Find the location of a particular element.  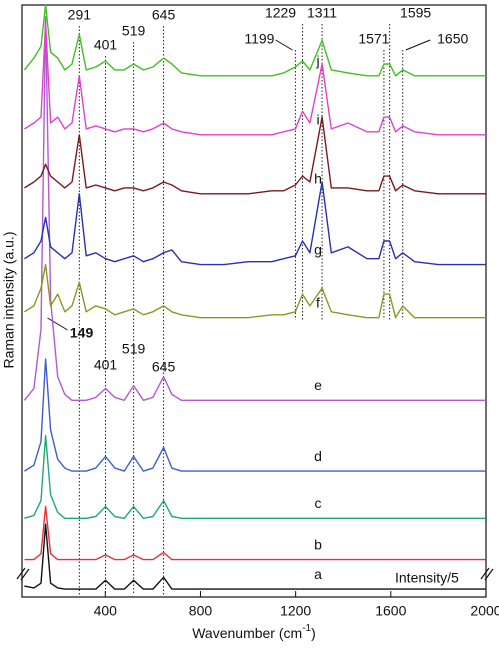

intensity-note: Intensity/5 is located at coordinates (427, 578).